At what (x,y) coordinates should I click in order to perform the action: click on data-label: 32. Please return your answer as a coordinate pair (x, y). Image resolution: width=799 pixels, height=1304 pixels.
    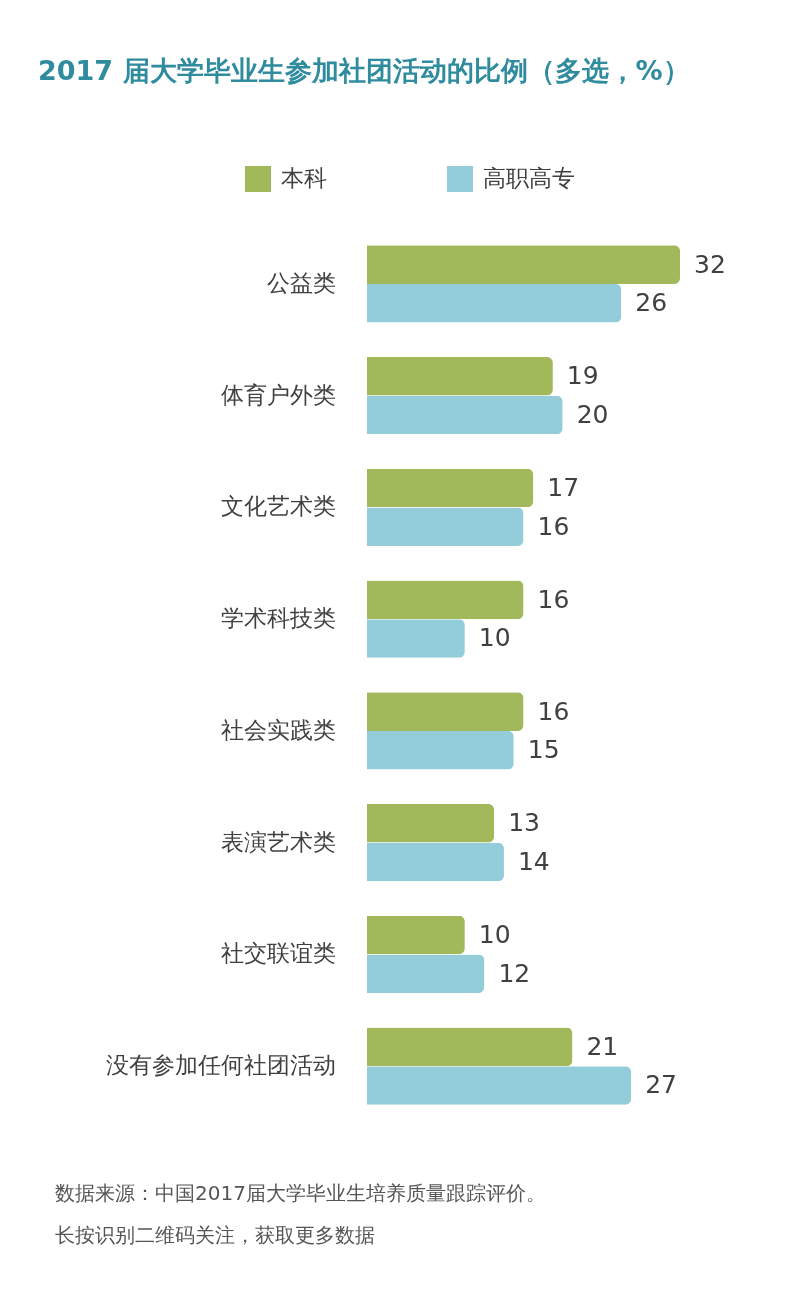
    Looking at the image, I should click on (710, 264).